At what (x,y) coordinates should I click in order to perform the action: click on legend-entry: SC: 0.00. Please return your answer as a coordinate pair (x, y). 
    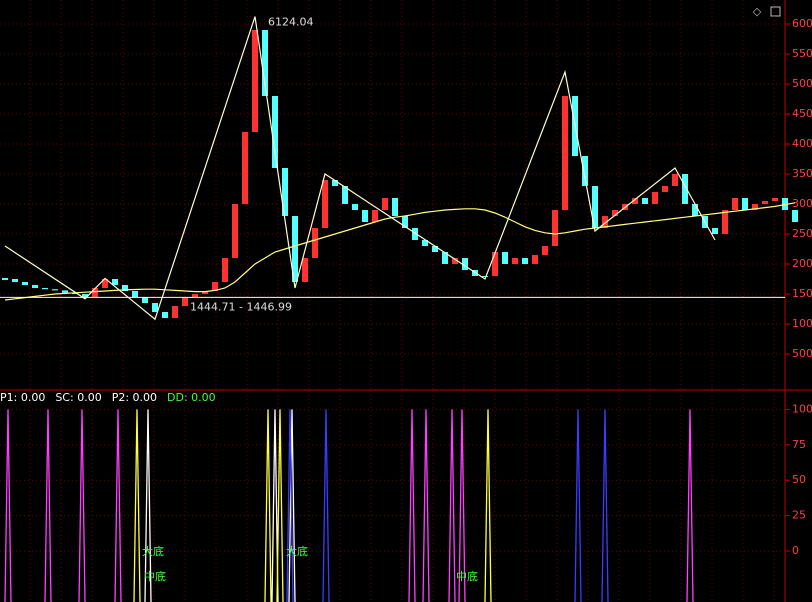
    Looking at the image, I should click on (78, 397).